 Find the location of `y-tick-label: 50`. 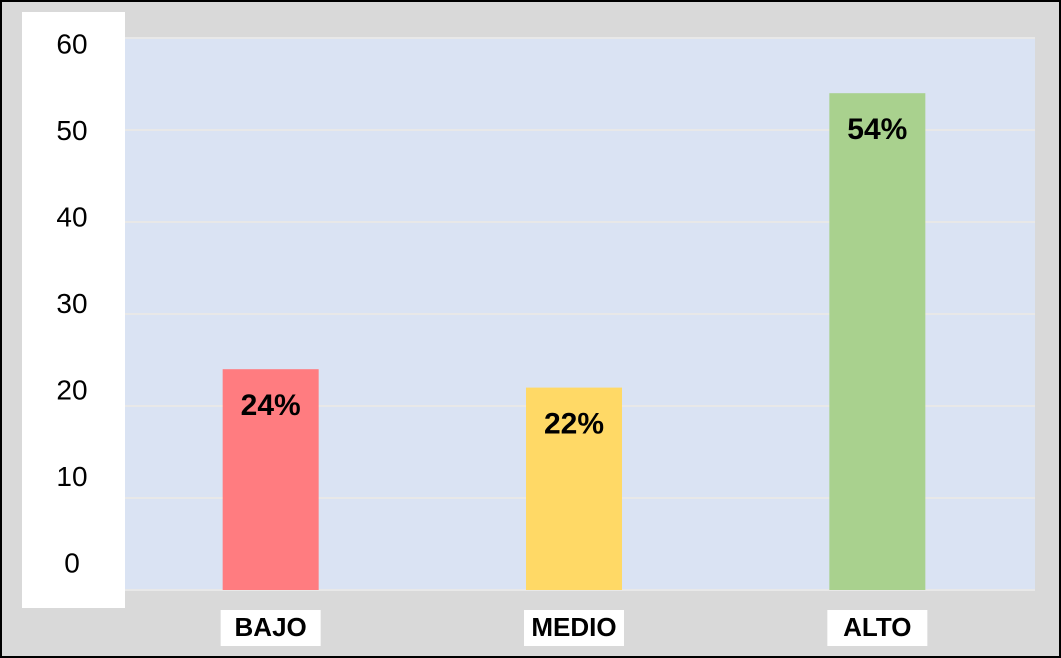

y-tick-label: 50 is located at coordinates (71, 130).